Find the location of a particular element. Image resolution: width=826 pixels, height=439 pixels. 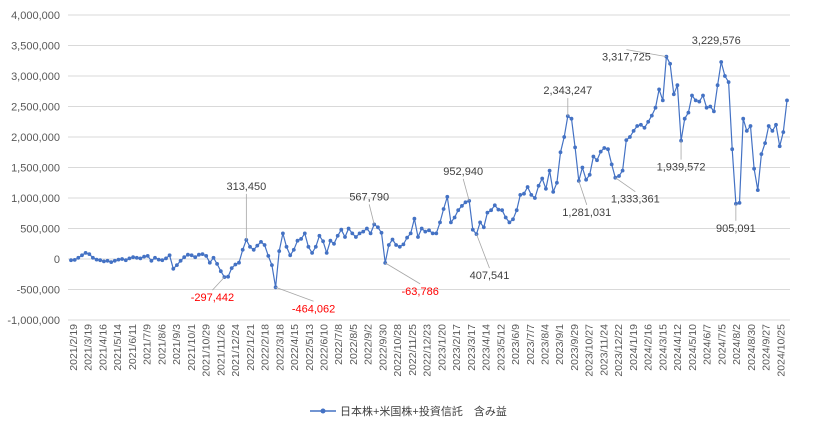

y-tick-label: 1,500,000 is located at coordinates (35, 169).